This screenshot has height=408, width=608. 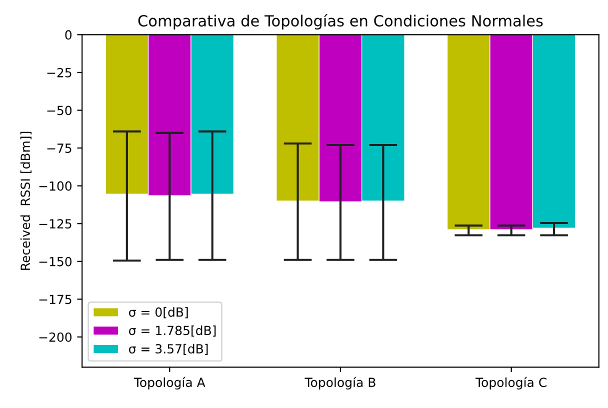 What do you see at coordinates (168, 349) in the screenshot?
I see `legend-label: σ = 3.57[dB]` at bounding box center [168, 349].